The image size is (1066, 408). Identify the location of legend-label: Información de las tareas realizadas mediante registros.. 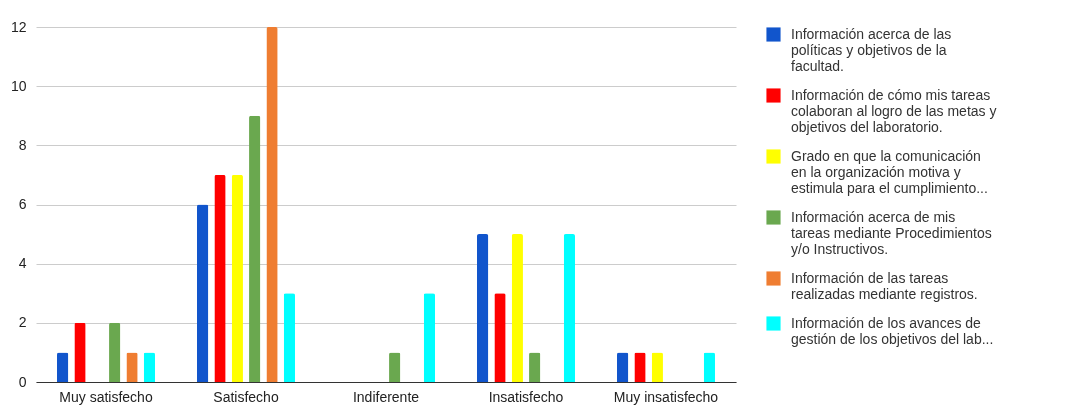
(884, 285).